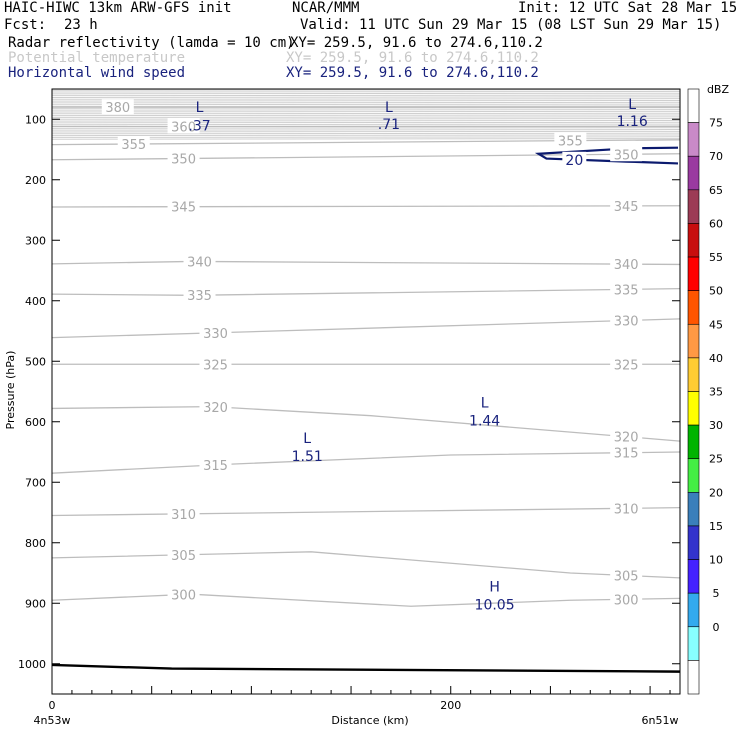  What do you see at coordinates (35, 180) in the screenshot?
I see `y-tick-label: 200` at bounding box center [35, 180].